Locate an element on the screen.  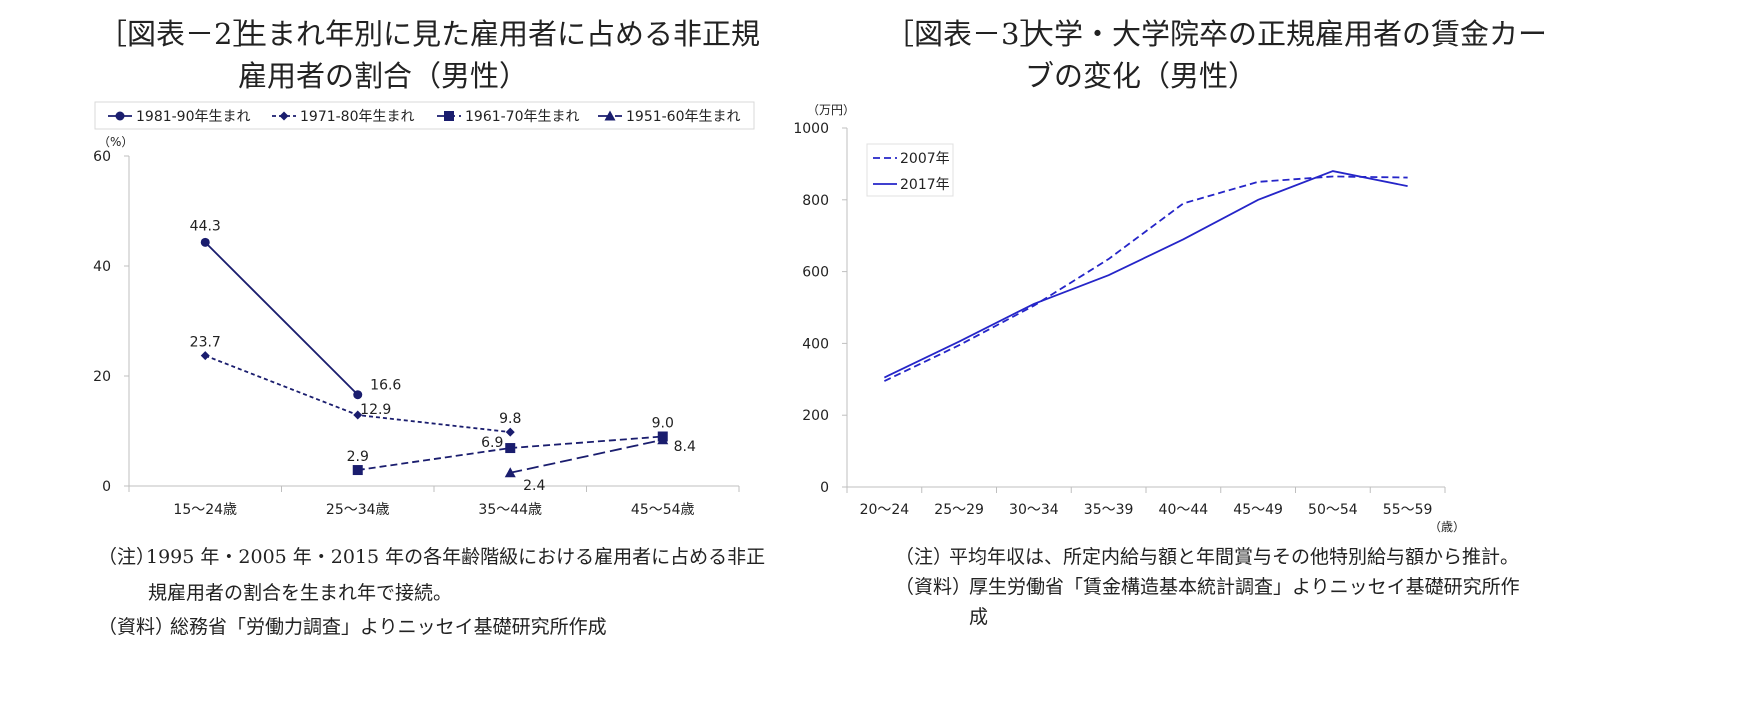
x-tick-label: 45～49 is located at coordinates (1258, 510).